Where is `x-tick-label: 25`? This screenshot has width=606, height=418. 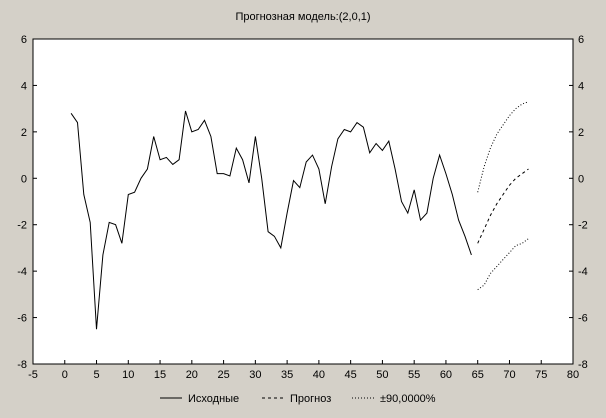
x-tick-label: 25 is located at coordinates (223, 375).